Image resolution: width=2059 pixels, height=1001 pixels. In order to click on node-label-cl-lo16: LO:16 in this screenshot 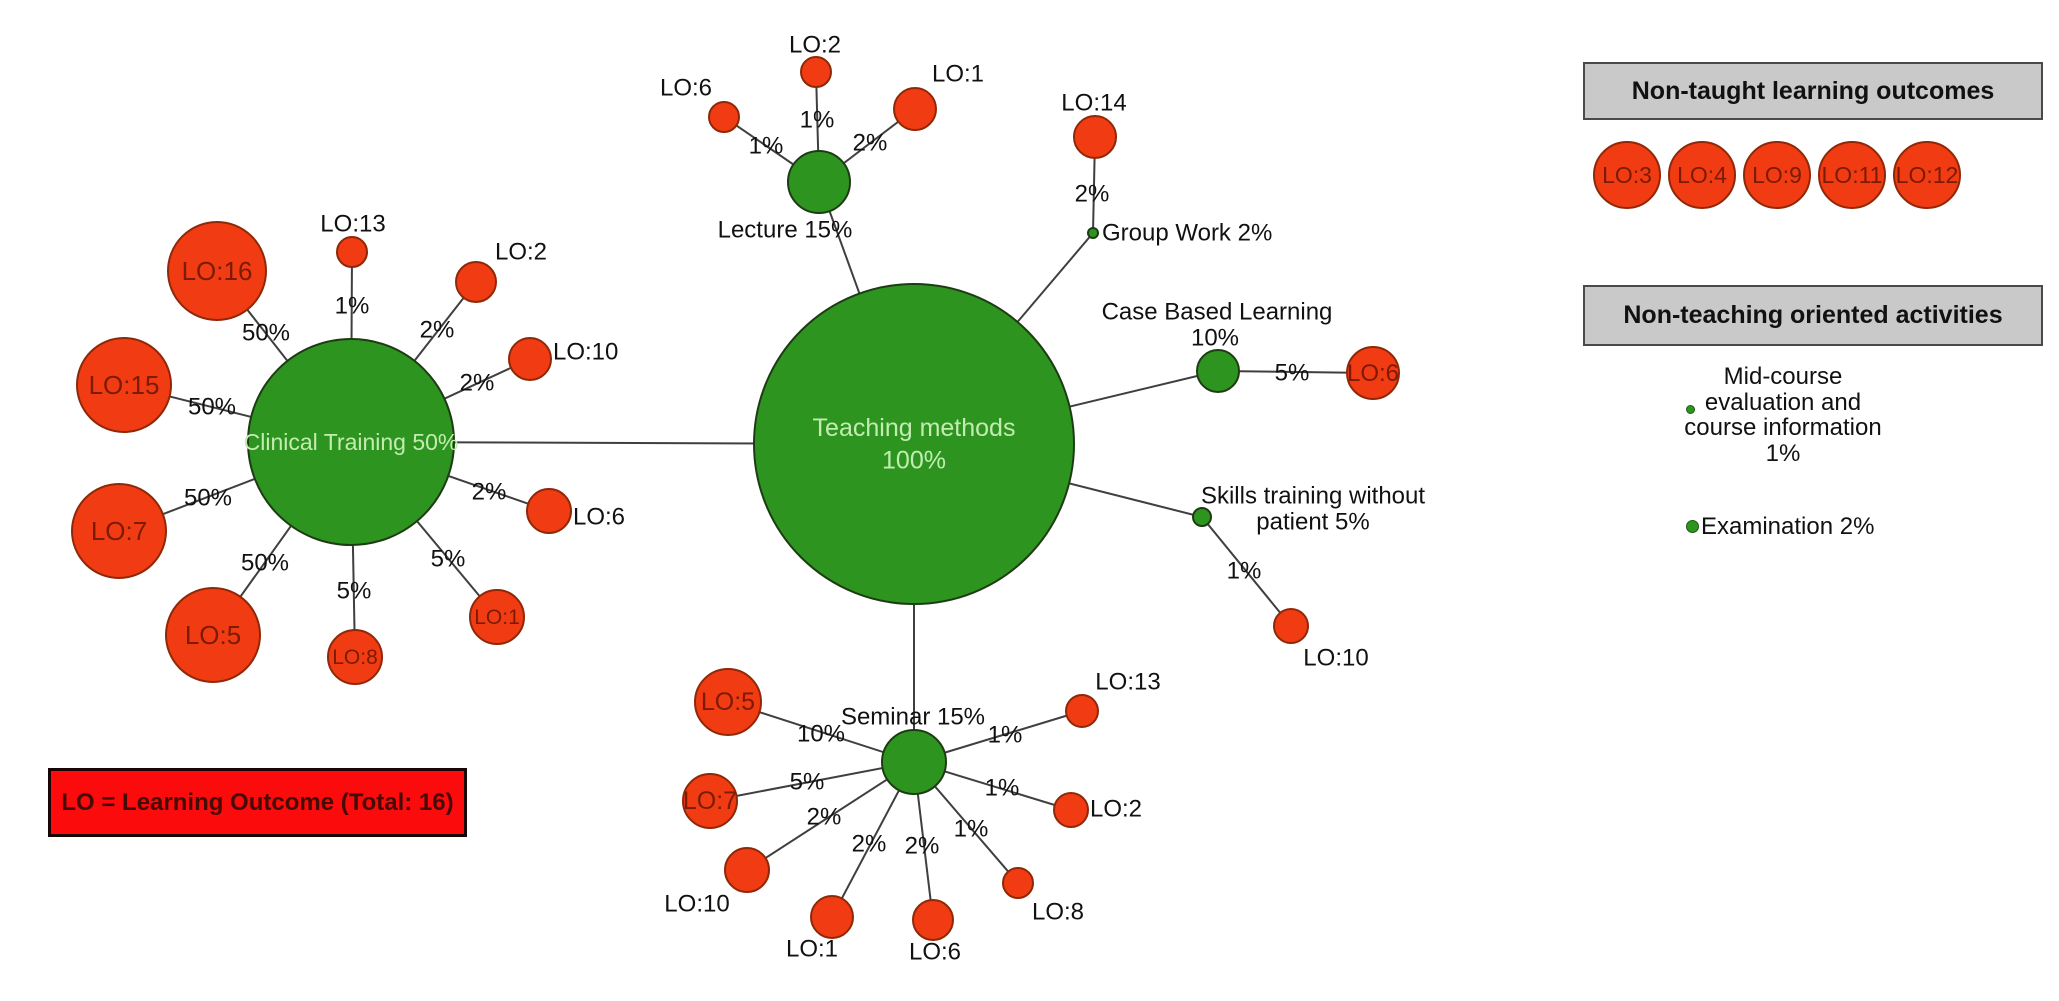, I will do `click(217, 271)`.